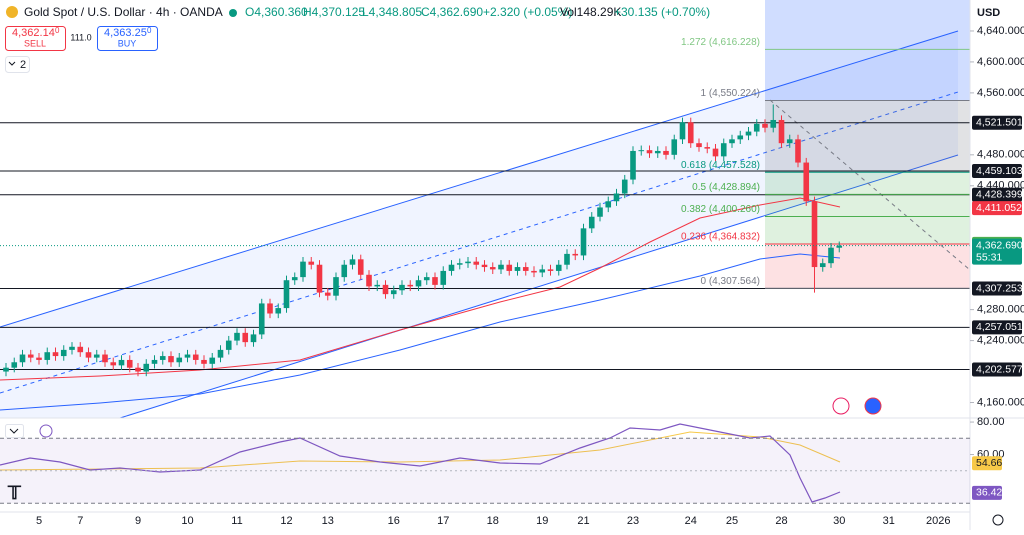  I want to click on buy-label: BUY, so click(127, 43).